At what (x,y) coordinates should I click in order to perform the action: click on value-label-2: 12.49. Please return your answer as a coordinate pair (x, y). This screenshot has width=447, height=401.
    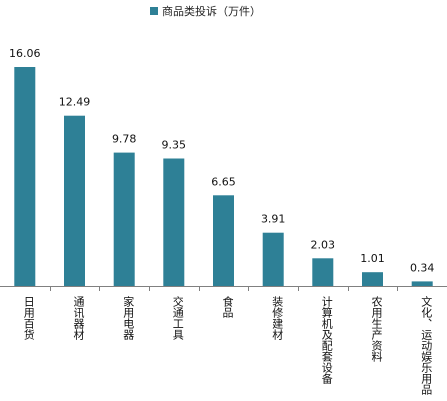
    Looking at the image, I should click on (75, 102).